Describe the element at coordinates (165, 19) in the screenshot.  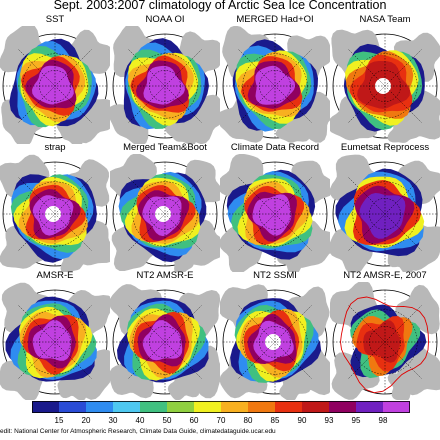
I see `panel-label: NOAA OI` at that location.